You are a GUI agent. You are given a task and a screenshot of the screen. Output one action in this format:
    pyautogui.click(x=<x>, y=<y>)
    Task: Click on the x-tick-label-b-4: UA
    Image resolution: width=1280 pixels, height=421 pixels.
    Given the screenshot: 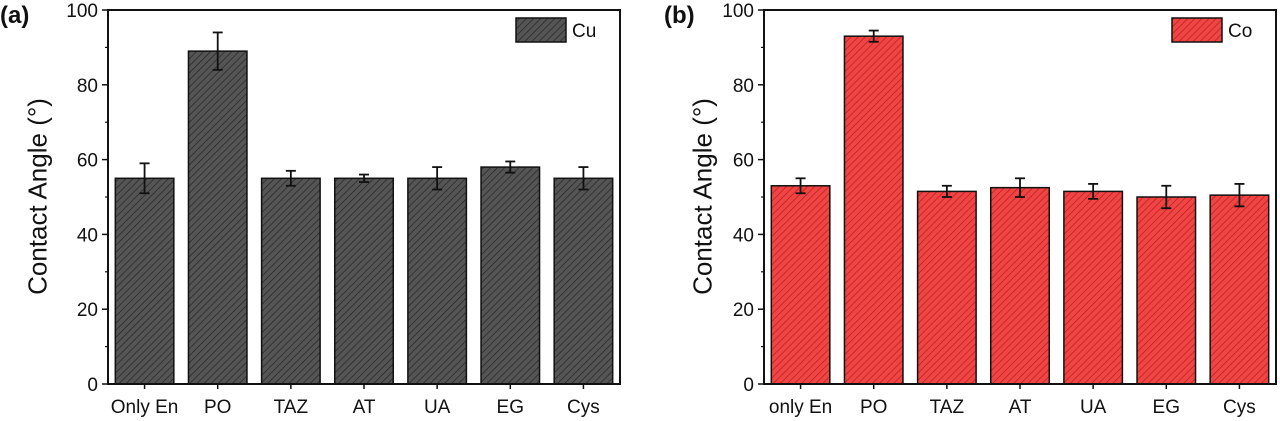 What is the action you would take?
    pyautogui.click(x=1093, y=407)
    